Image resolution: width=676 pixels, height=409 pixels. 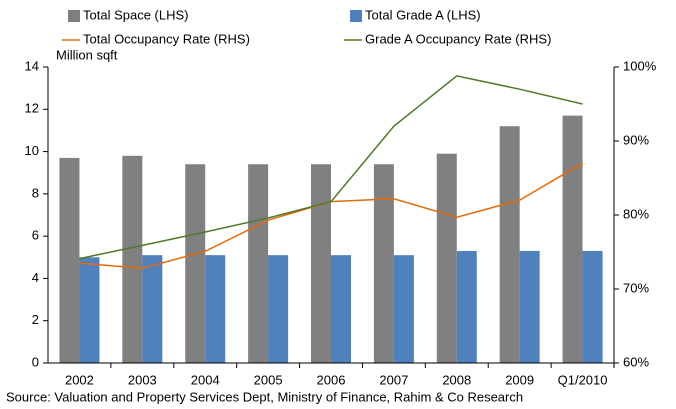 What do you see at coordinates (32, 65) in the screenshot?
I see `y-tick-label: 14` at bounding box center [32, 65].